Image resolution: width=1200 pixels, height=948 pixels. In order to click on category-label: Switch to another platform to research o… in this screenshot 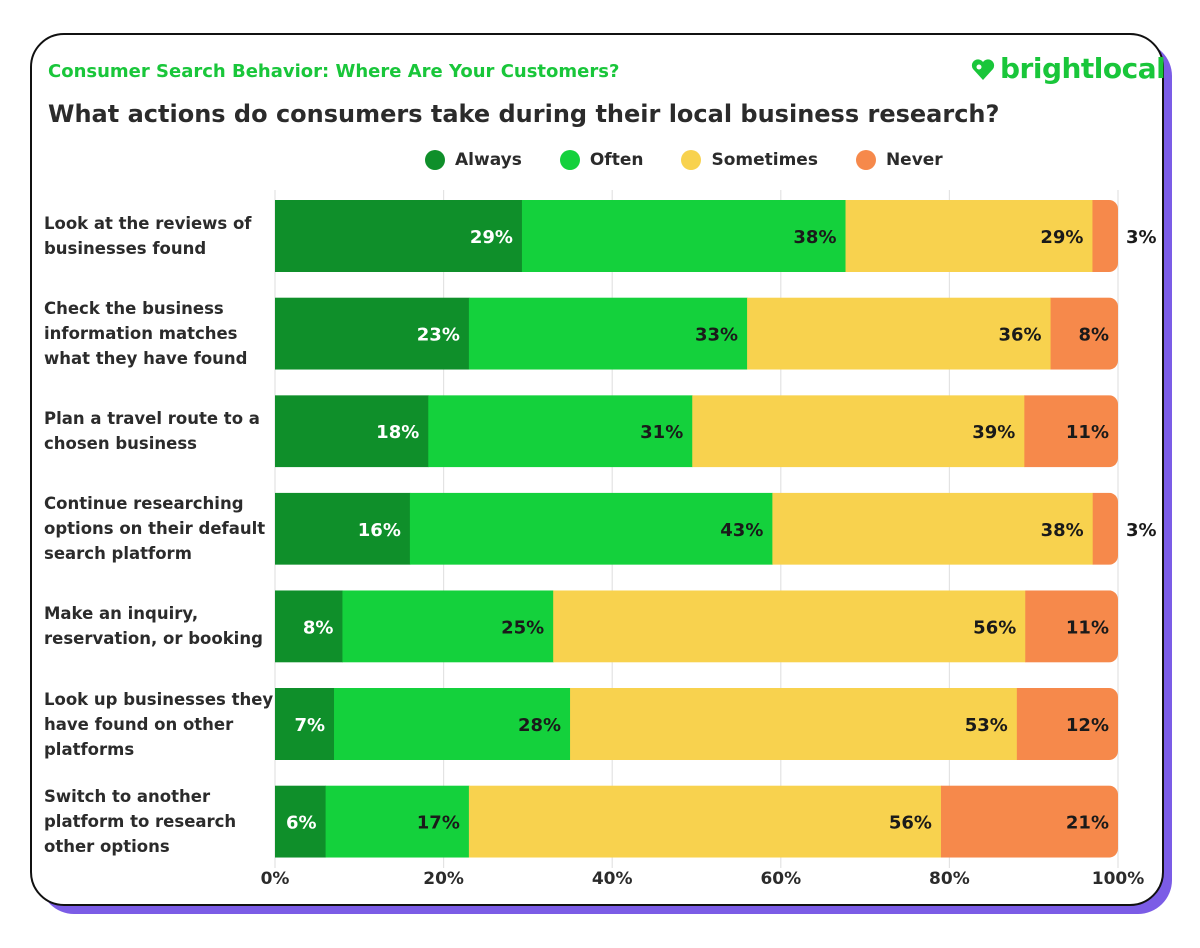, I will do `click(140, 822)`.